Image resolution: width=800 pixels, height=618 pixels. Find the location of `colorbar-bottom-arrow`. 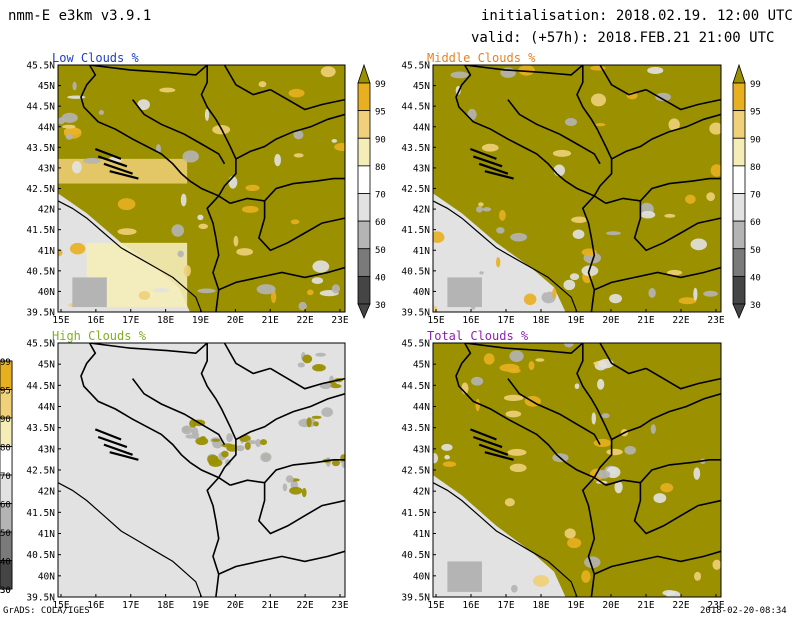

colorbar-bottom-arrow is located at coordinates (739, 311).